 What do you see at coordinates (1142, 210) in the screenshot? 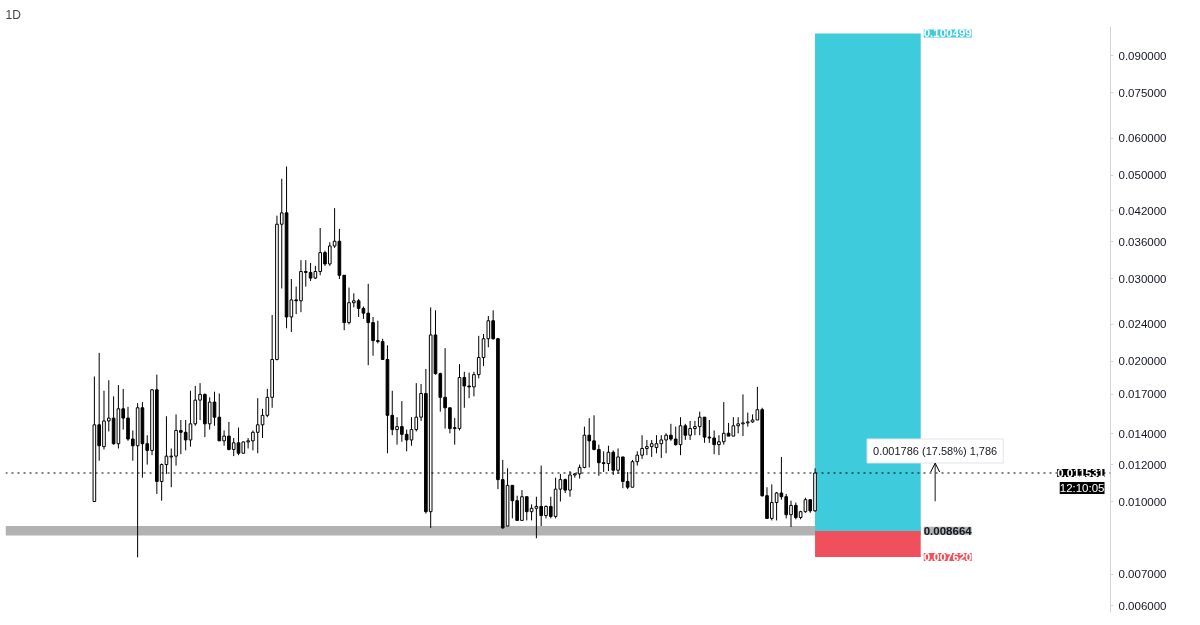
I see `y-tick-label: 0.042000` at bounding box center [1142, 210].